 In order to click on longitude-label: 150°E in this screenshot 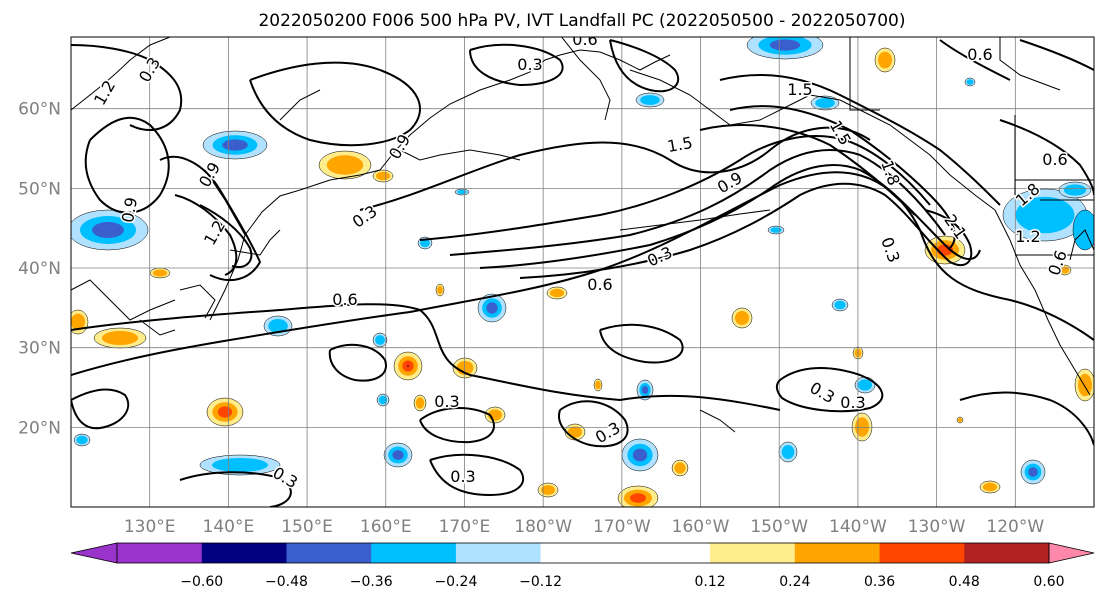, I will do `click(307, 527)`.